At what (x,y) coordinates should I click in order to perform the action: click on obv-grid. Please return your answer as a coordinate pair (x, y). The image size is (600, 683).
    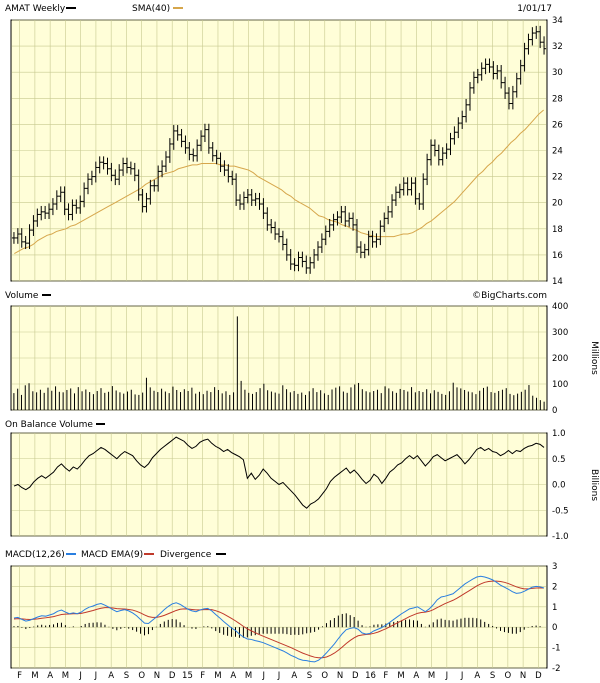
    Looking at the image, I should click on (279, 484).